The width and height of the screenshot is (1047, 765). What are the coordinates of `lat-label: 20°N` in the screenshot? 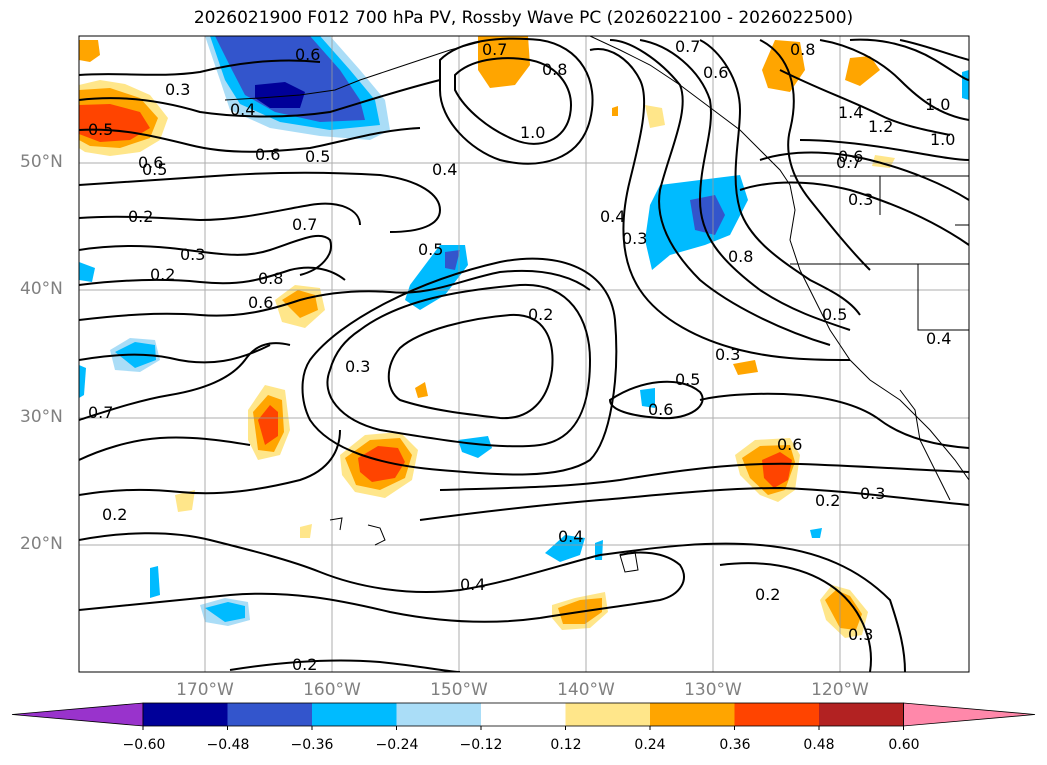 It's located at (41, 544).